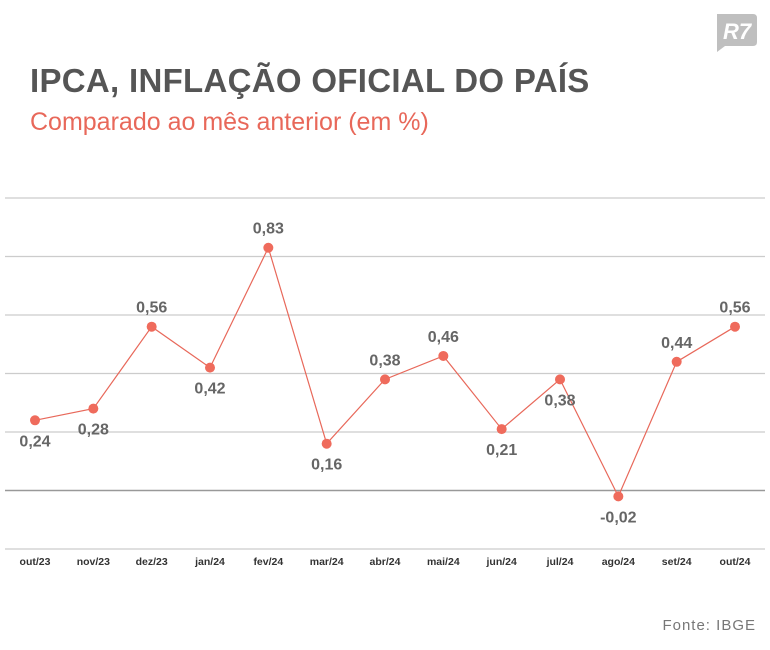 The height and width of the screenshot is (650, 770). I want to click on x-tick-label: mai/24, so click(443, 562).